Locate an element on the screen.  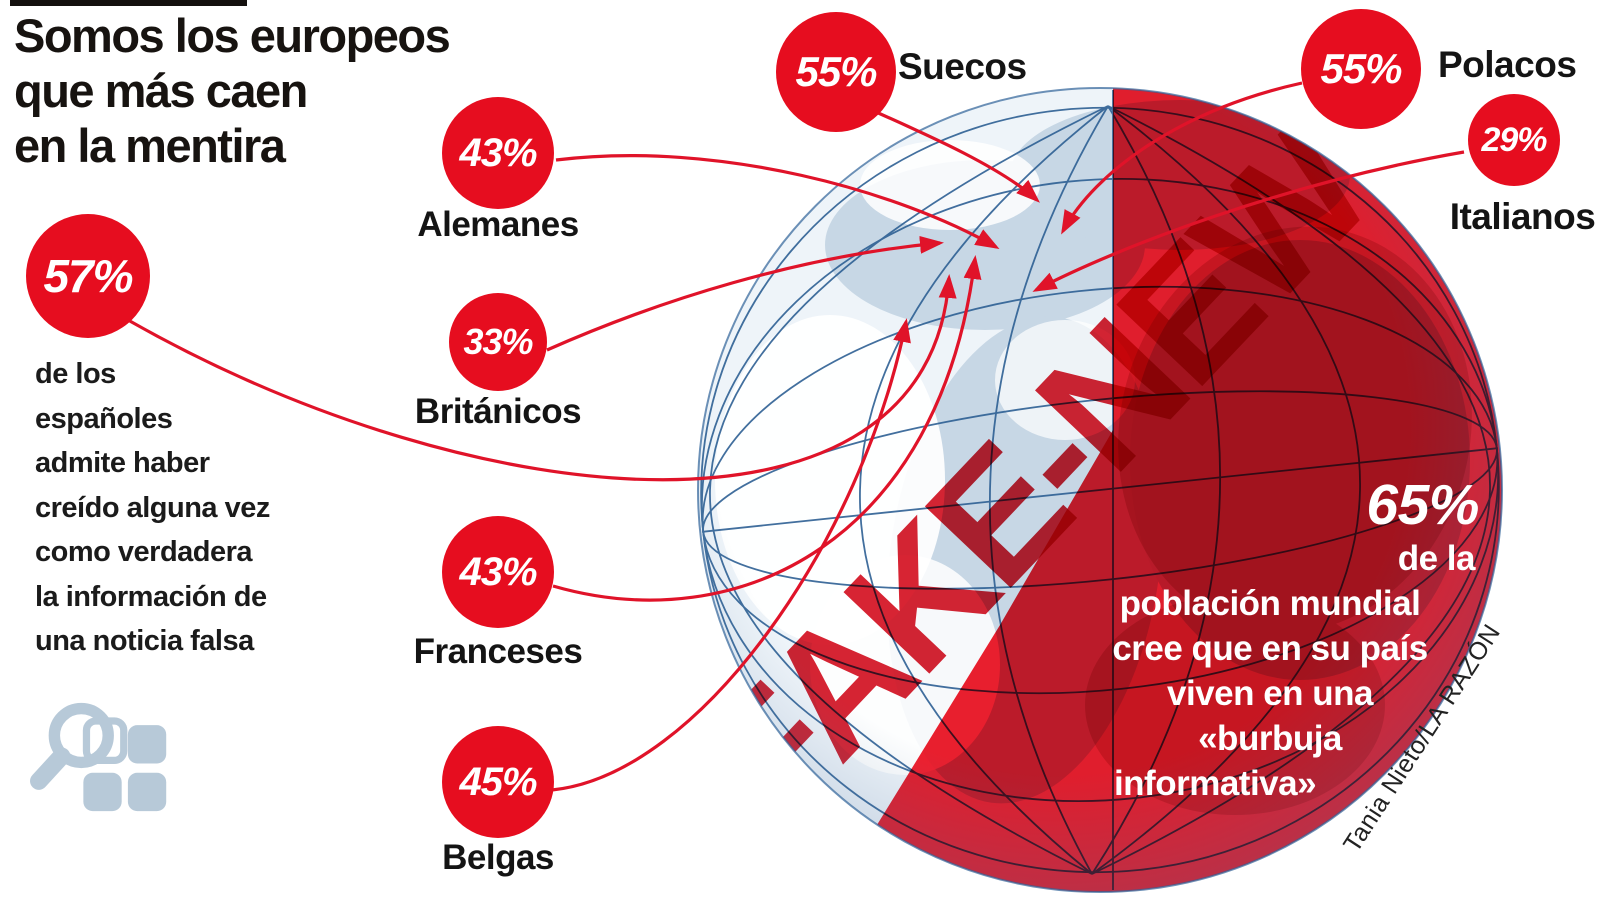
world-stat-line: de la is located at coordinates (1436, 558).